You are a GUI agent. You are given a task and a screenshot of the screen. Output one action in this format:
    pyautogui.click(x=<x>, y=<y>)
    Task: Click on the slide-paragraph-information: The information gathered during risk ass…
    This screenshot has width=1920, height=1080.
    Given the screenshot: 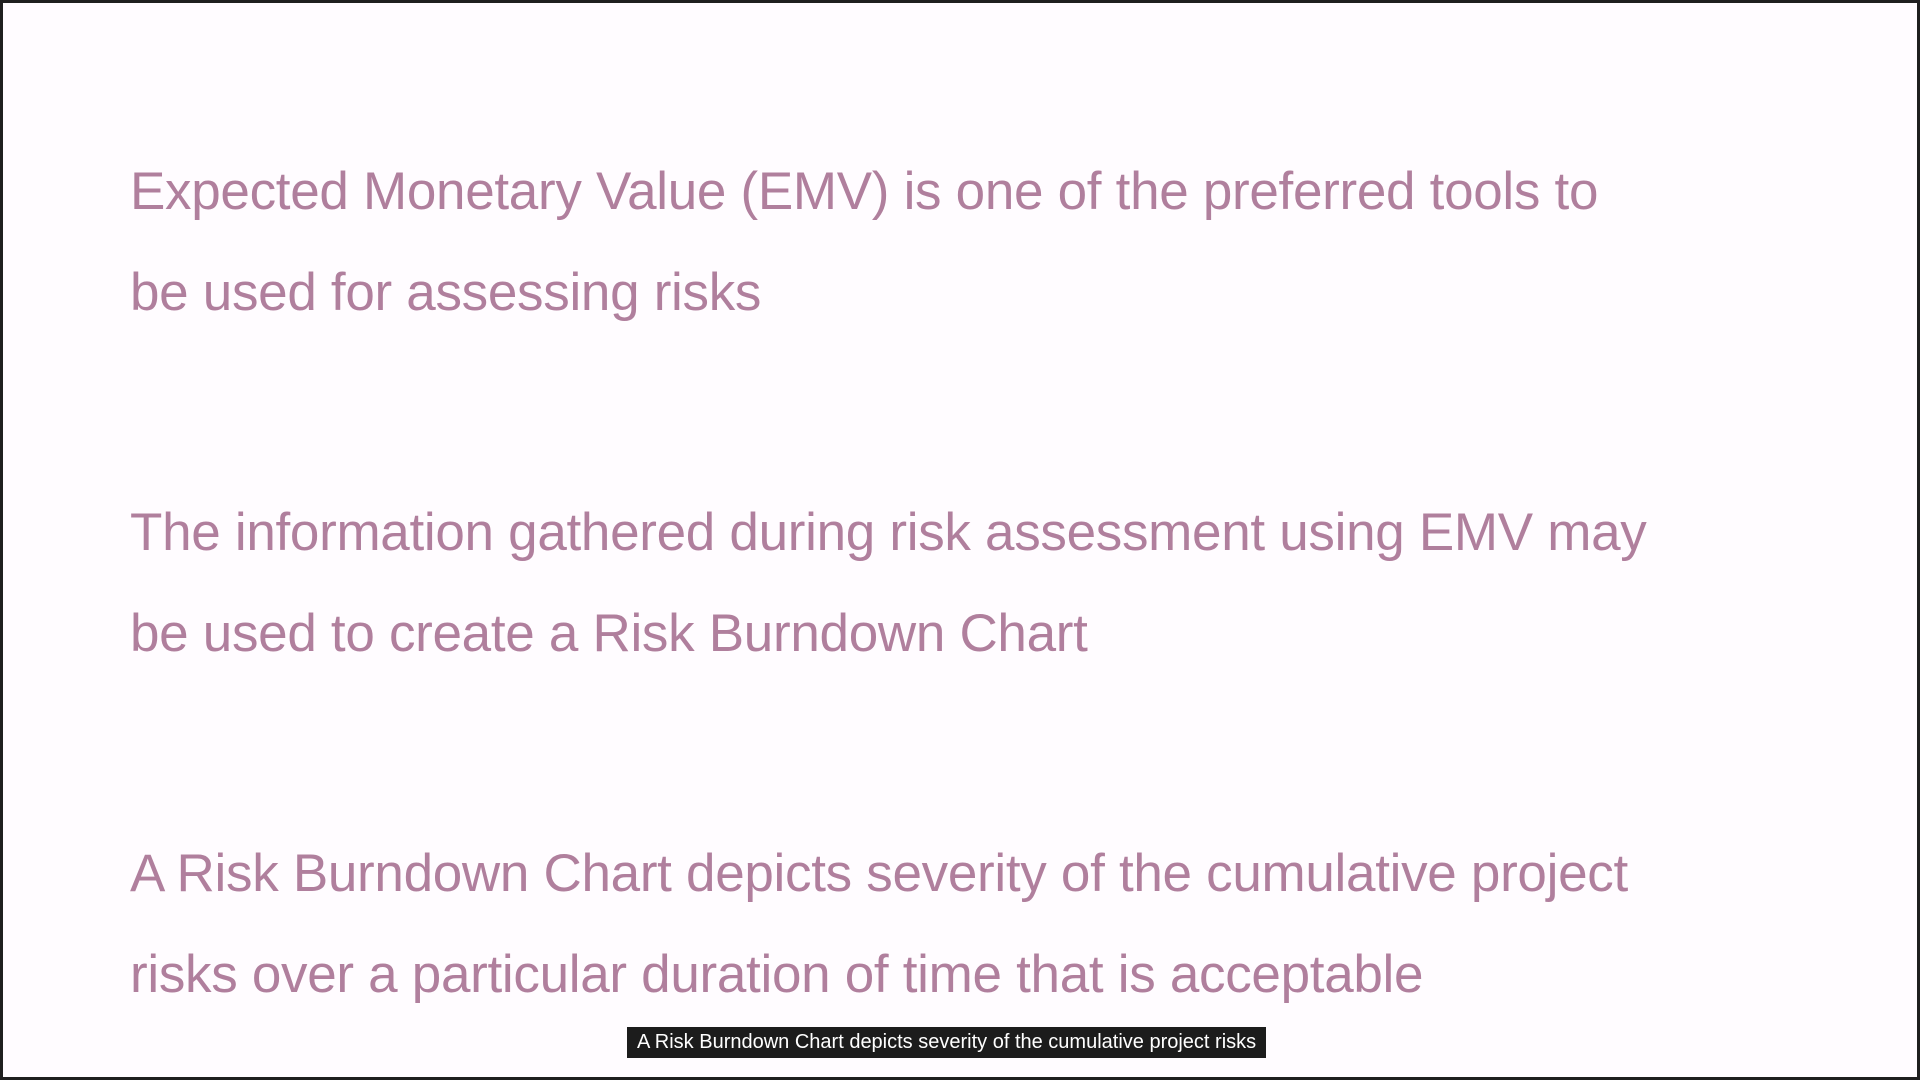 What is the action you would take?
    pyautogui.click(x=888, y=583)
    